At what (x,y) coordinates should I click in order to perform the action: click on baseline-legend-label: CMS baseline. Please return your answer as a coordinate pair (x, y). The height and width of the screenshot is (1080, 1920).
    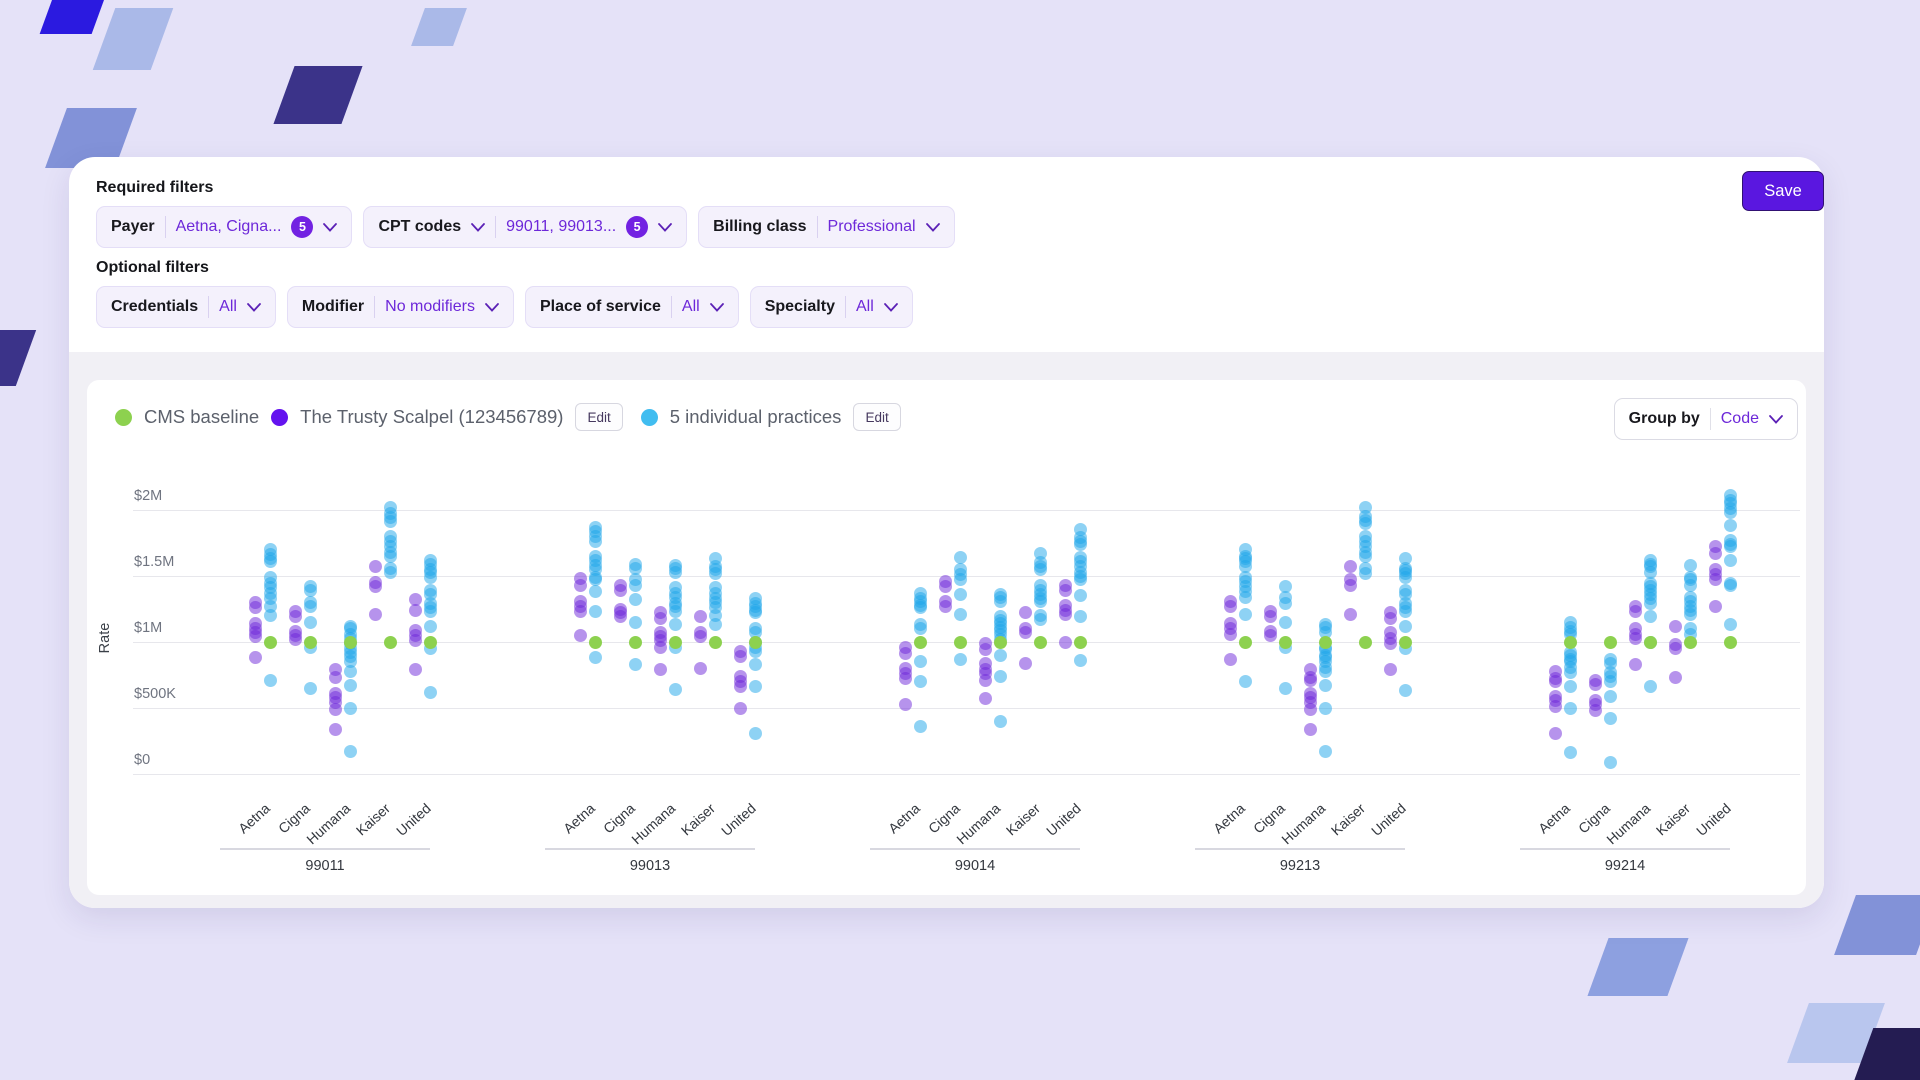
    Looking at the image, I should click on (202, 416).